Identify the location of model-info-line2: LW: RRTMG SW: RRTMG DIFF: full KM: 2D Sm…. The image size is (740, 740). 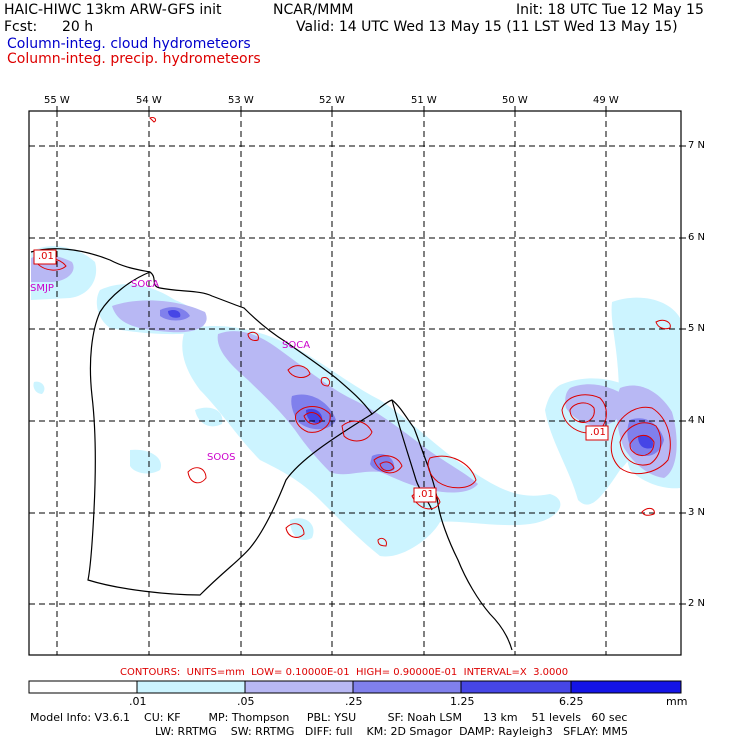
(391, 731).